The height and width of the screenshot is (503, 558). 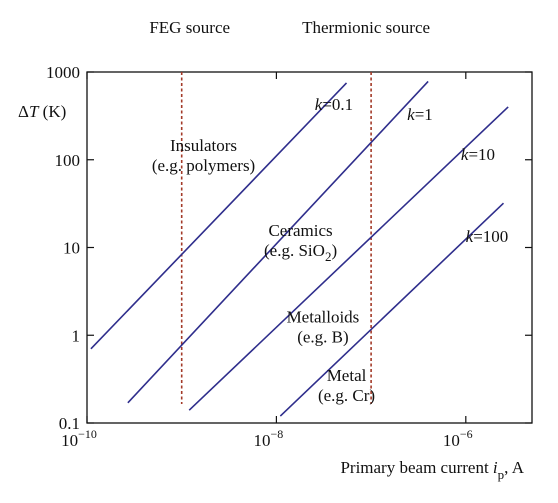 I want to click on y-tick-label: 0.1, so click(x=69, y=423).